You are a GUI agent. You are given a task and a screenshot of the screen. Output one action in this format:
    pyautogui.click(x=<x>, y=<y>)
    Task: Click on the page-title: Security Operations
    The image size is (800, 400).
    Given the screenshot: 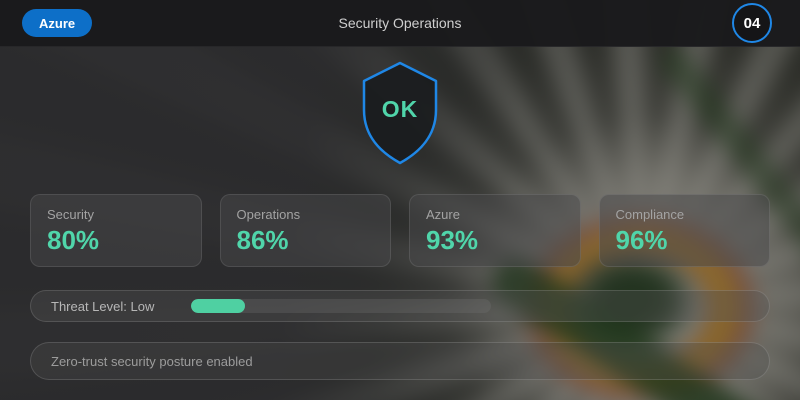 What is the action you would take?
    pyautogui.click(x=400, y=23)
    